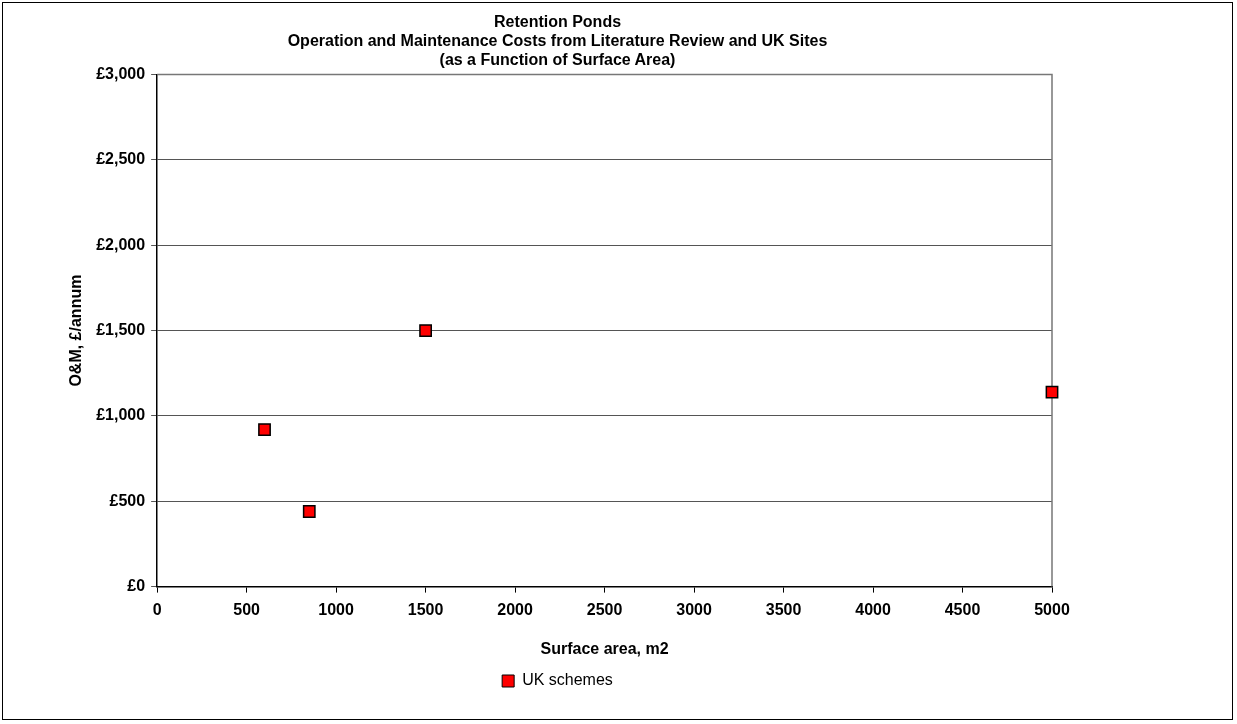 This screenshot has width=1237, height=724. What do you see at coordinates (425, 609) in the screenshot?
I see `x-tick-label: 1500` at bounding box center [425, 609].